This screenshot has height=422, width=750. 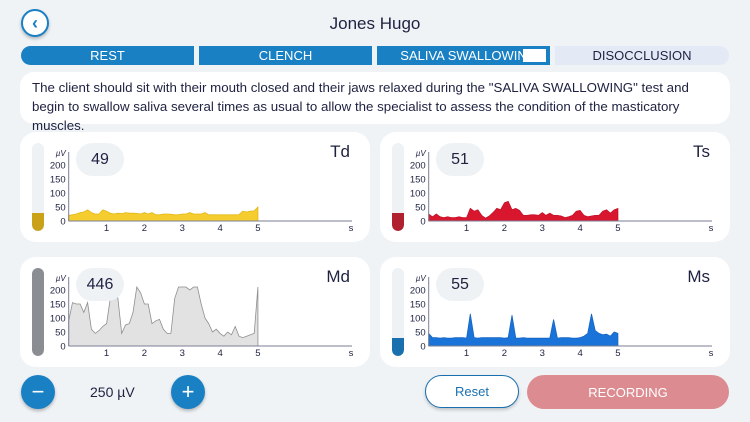 I want to click on scale-value: 250 µV, so click(x=112, y=392).